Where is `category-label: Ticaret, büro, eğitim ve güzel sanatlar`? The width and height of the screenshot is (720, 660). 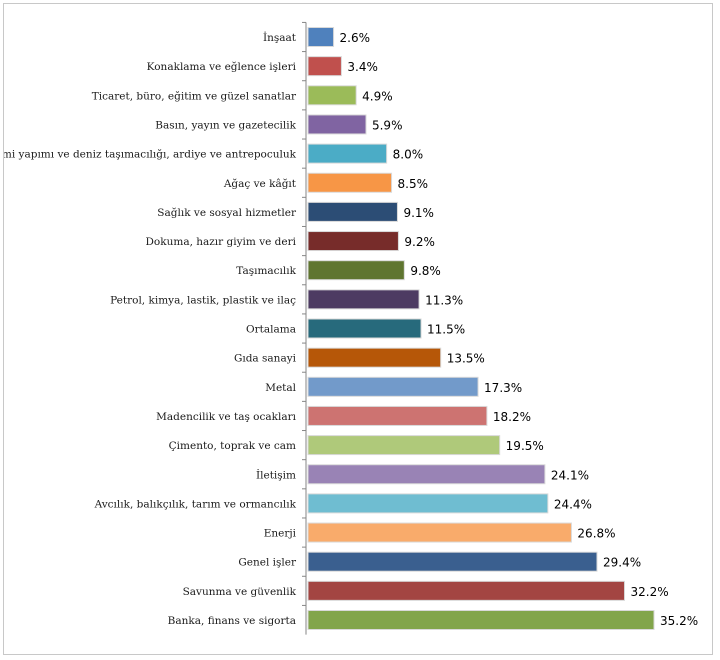
category-label: Ticaret, büro, eğitim ve güzel sanatlar is located at coordinates (194, 95).